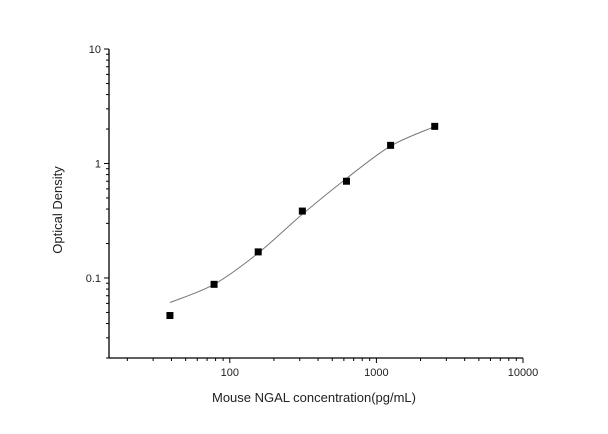 The width and height of the screenshot is (608, 434). What do you see at coordinates (230, 373) in the screenshot?
I see `x-tick-label: 100` at bounding box center [230, 373].